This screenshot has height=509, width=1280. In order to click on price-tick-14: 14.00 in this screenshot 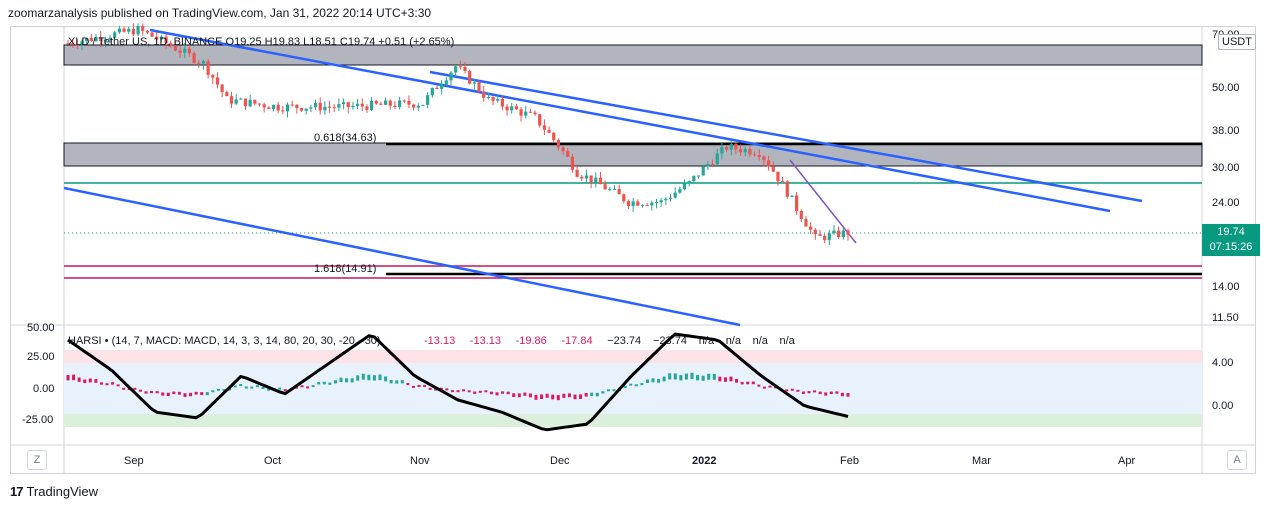, I will do `click(1226, 287)`.